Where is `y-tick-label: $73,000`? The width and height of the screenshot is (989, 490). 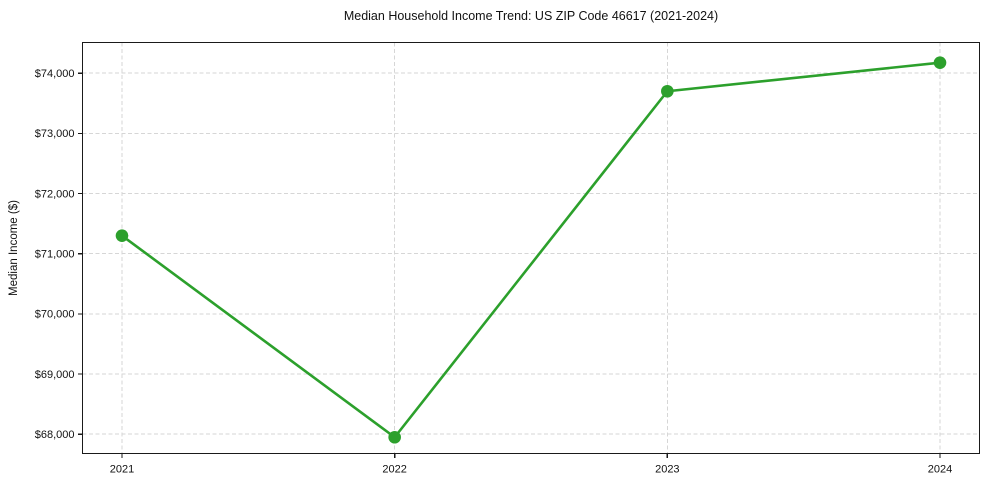 y-tick-label: $73,000 is located at coordinates (55, 134).